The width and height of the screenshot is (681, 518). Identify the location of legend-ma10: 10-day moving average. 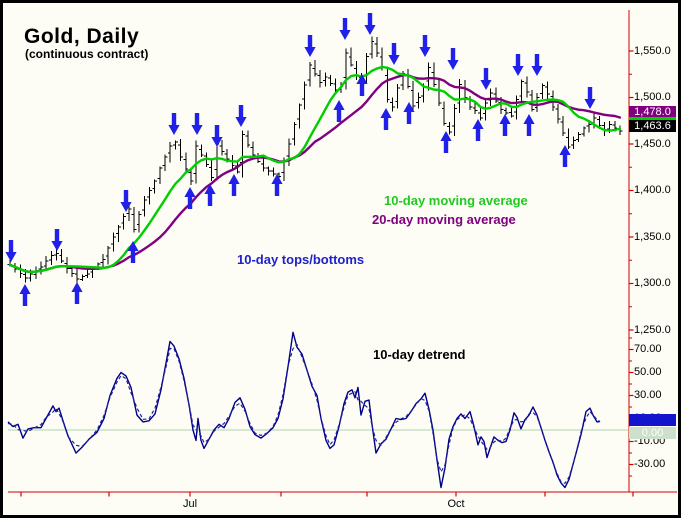
(456, 200).